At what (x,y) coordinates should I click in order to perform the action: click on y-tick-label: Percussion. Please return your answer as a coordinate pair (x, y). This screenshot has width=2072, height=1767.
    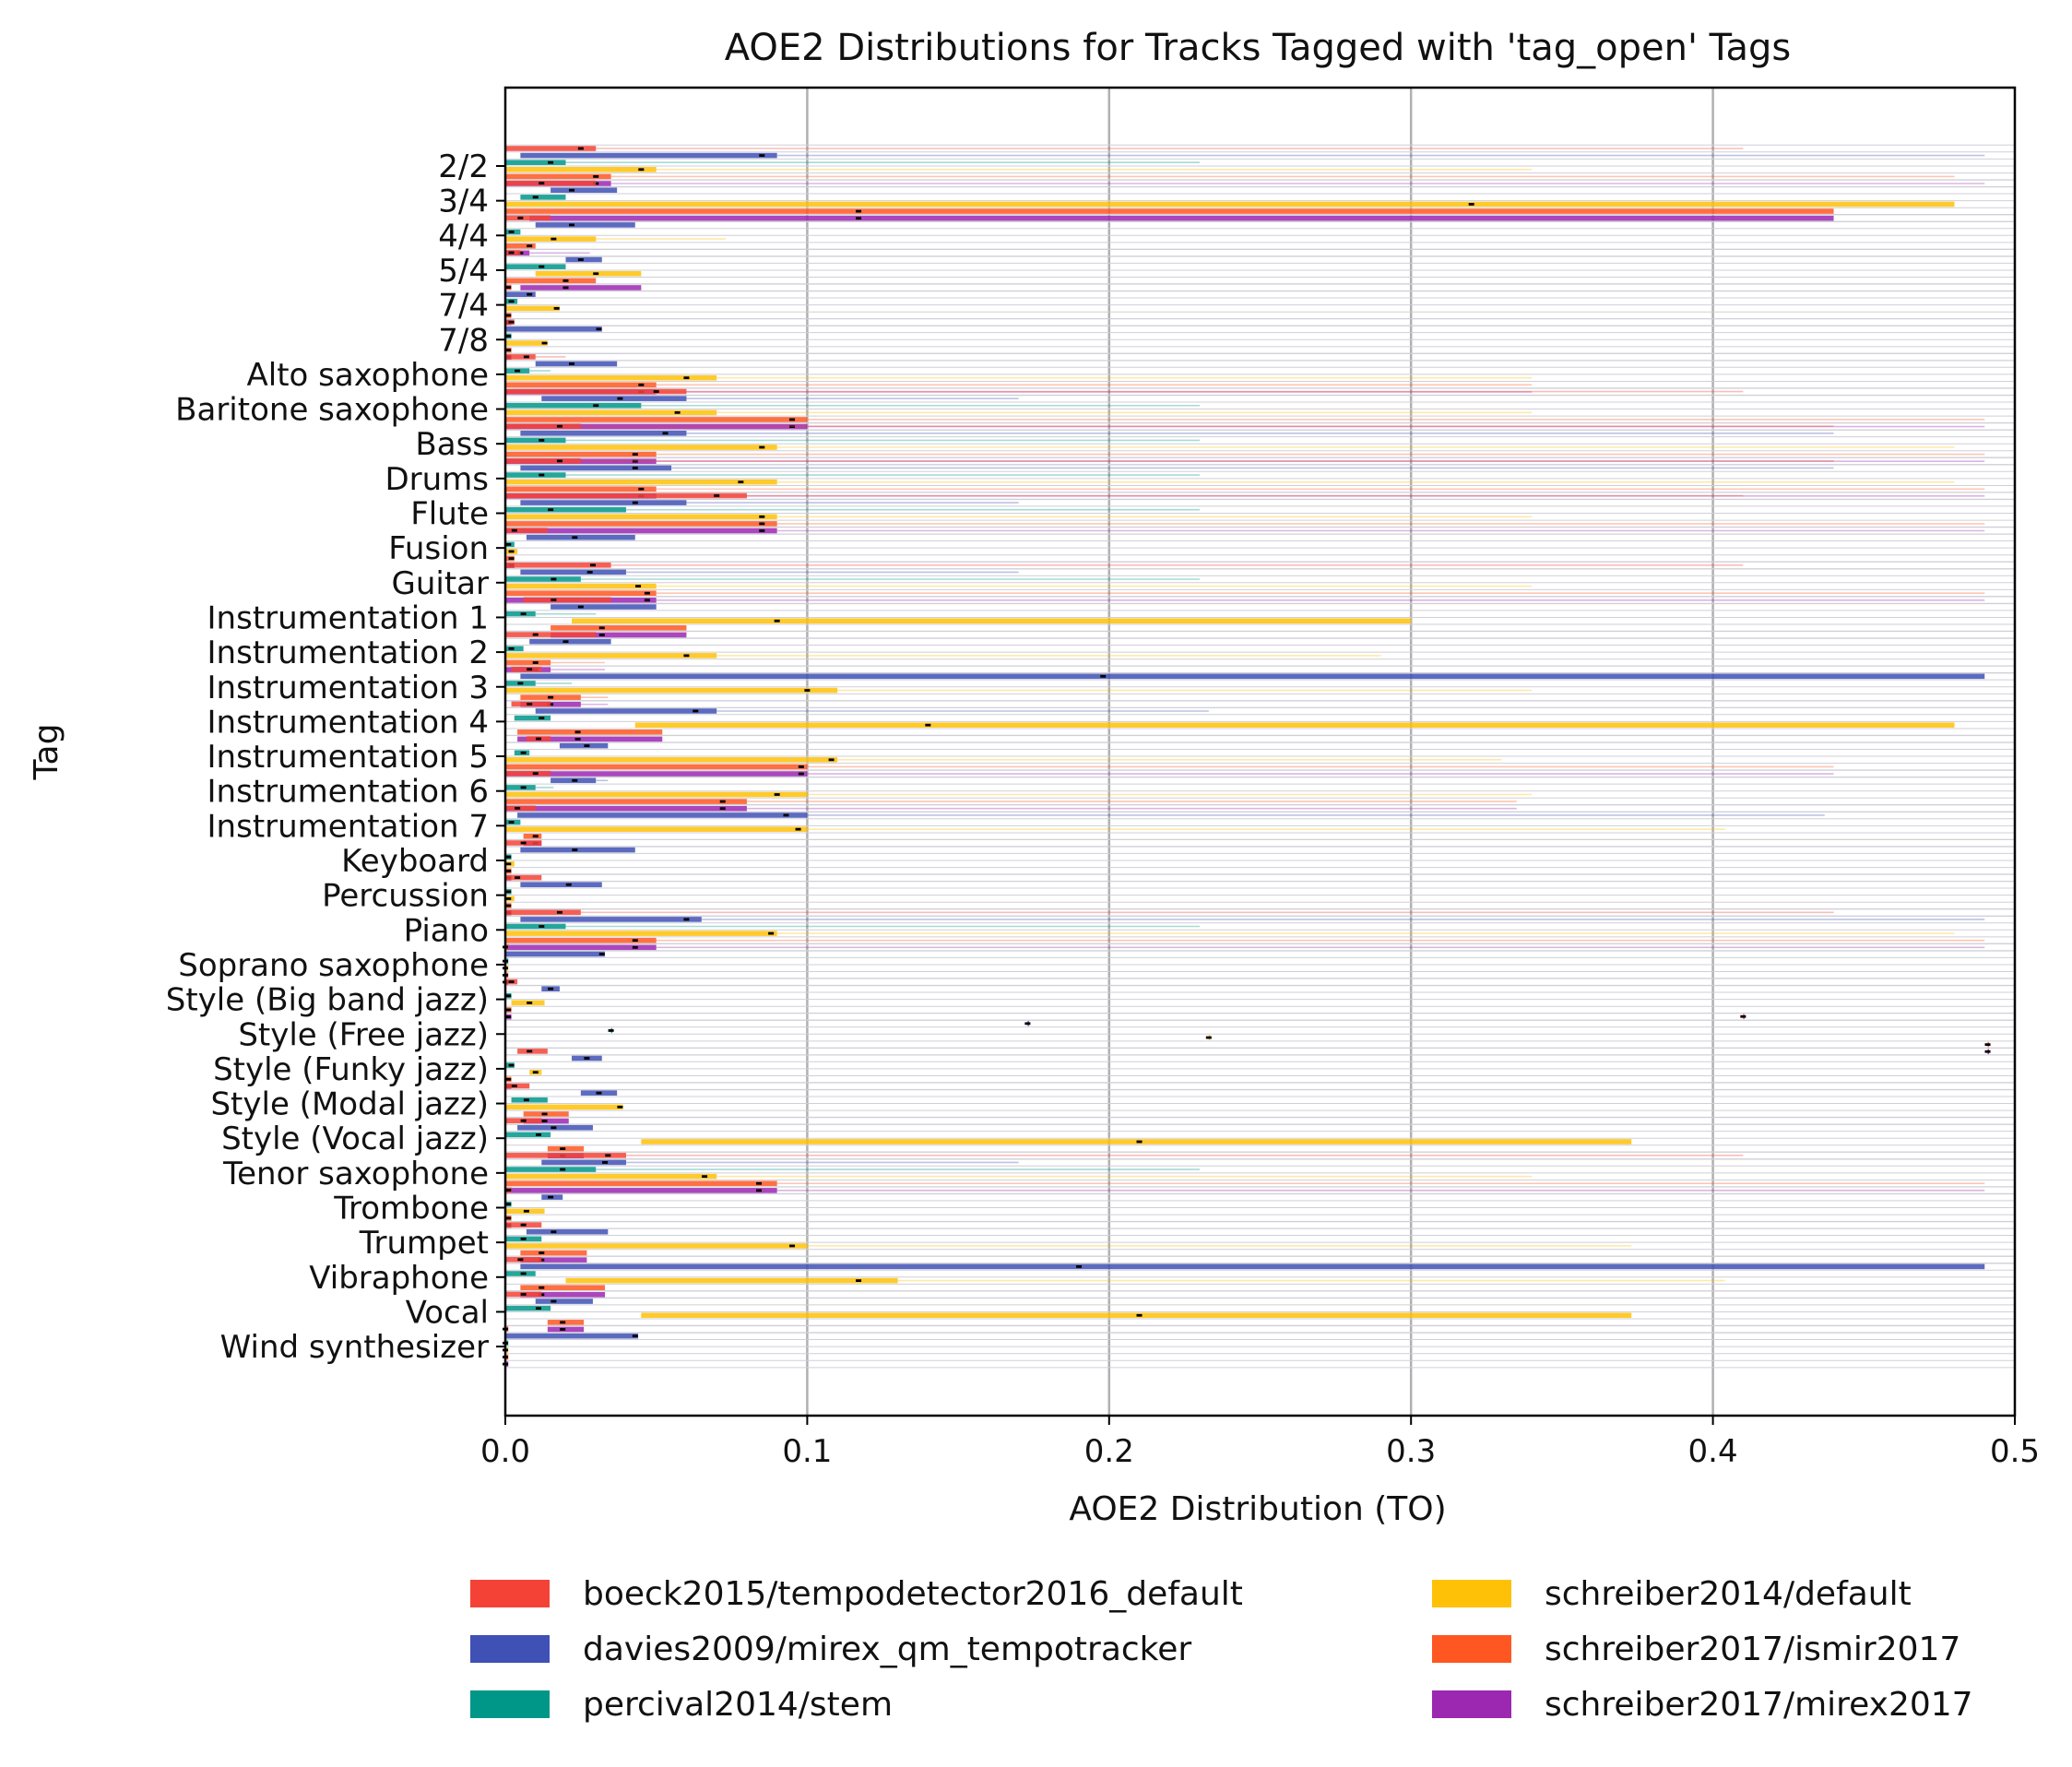
    Looking at the image, I should click on (405, 896).